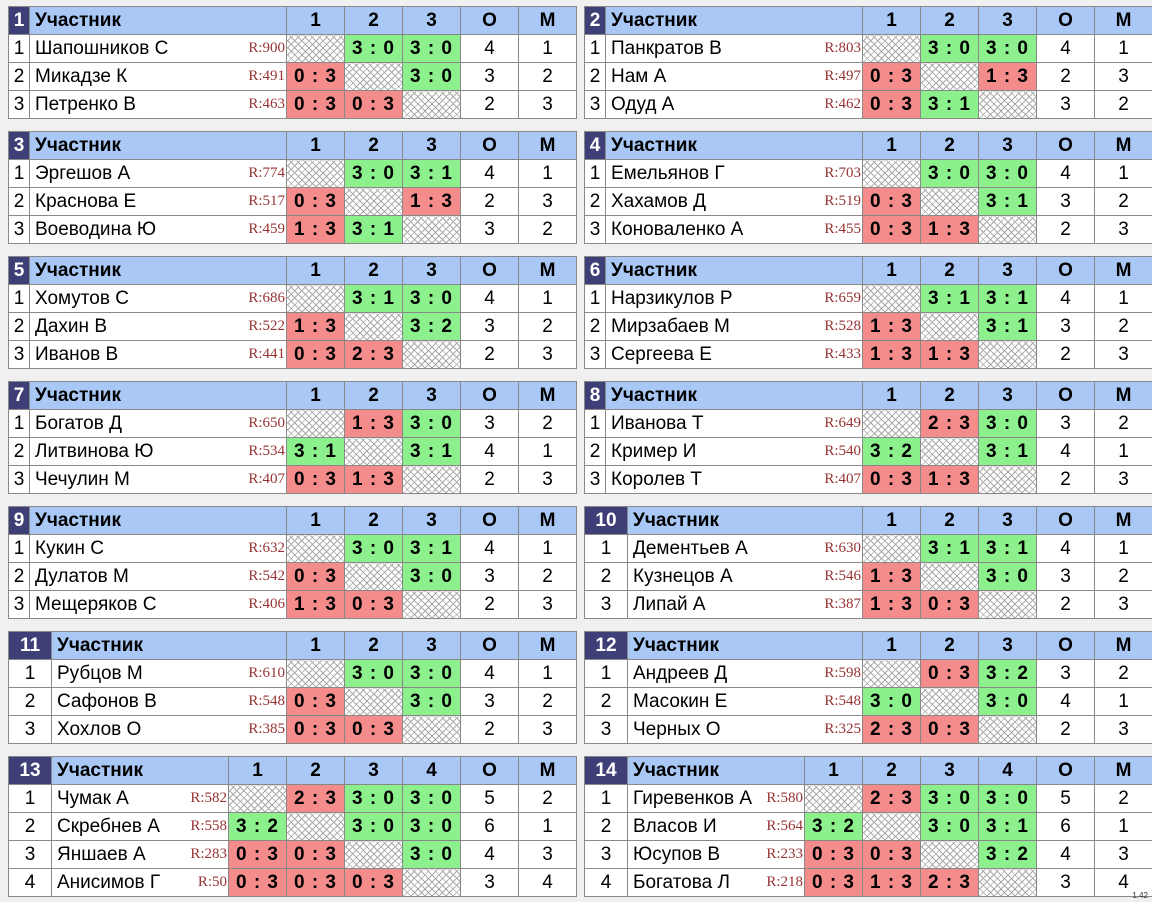  Describe the element at coordinates (292, 645) in the screenshot. I see `group-header-row: 11 Участник 1 2 3 О М` at that location.